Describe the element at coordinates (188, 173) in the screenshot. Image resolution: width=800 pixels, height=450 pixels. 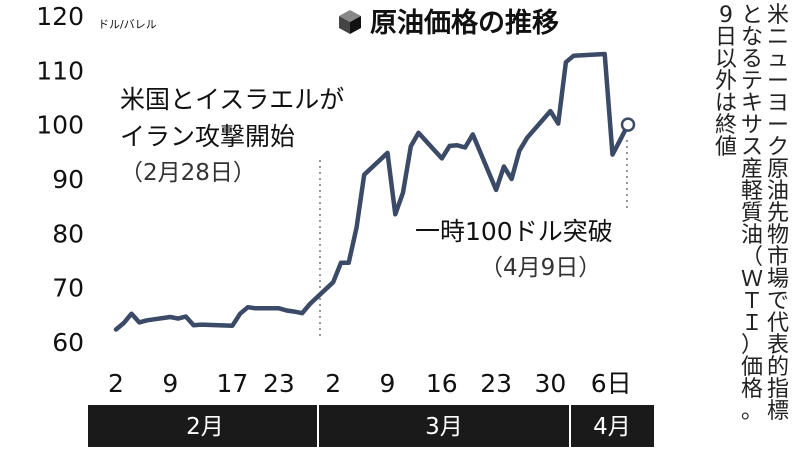
I see `annotation-1-date: （2月28日）` at that location.